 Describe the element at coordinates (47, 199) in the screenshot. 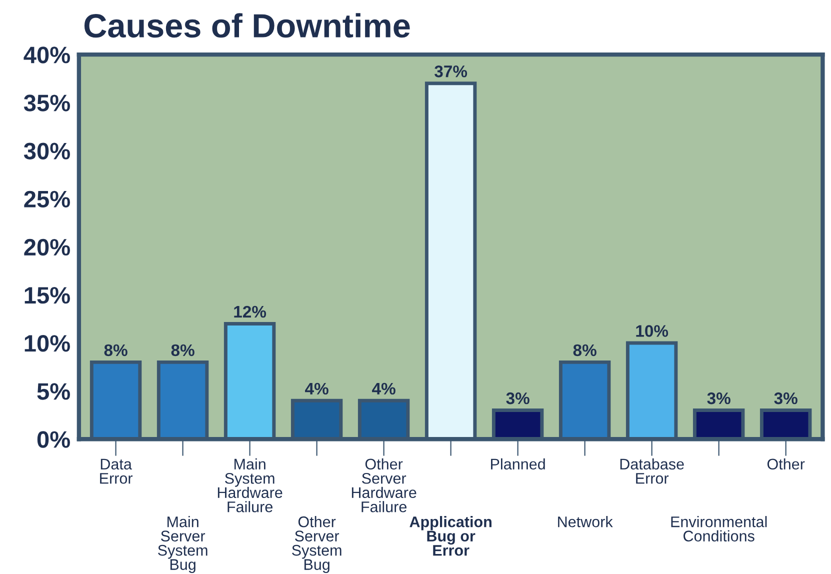

I see `y-tick-label: 25%` at that location.